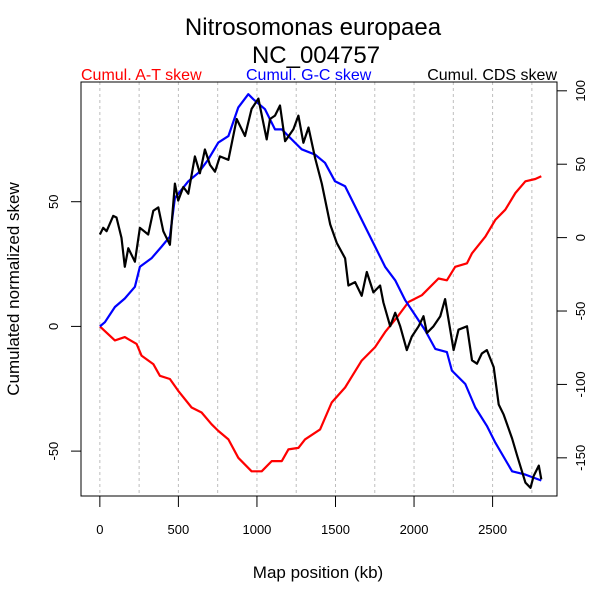 Image resolution: width=600 pixels, height=600 pixels. Describe the element at coordinates (580, 91) in the screenshot. I see `y-right-tick-label: 100` at that location.